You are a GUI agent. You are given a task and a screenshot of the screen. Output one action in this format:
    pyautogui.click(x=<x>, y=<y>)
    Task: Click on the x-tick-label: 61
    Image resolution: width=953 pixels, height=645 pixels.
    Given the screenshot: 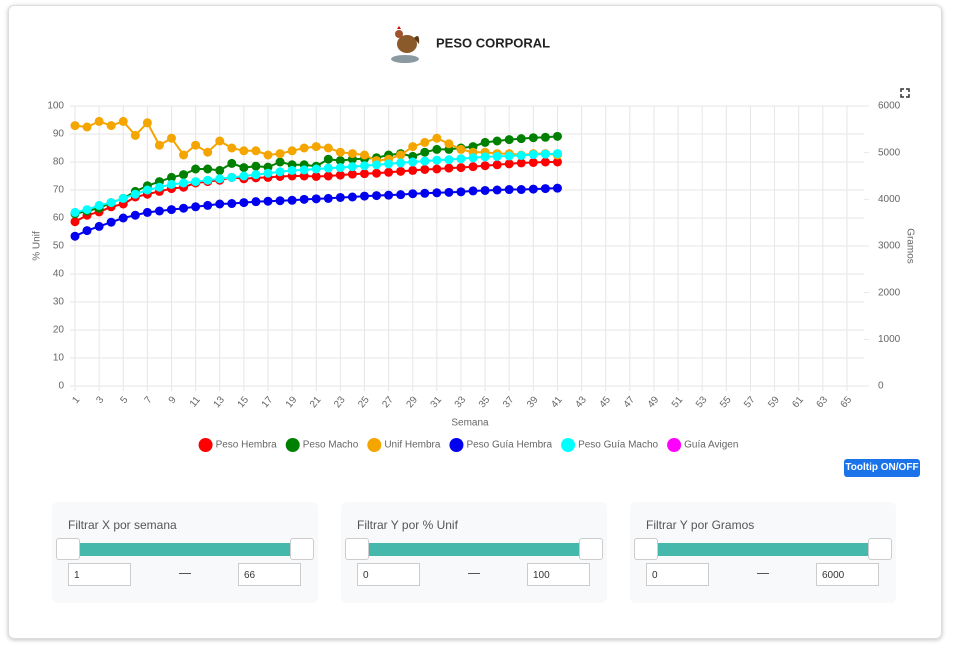 What is the action you would take?
    pyautogui.click(x=798, y=402)
    